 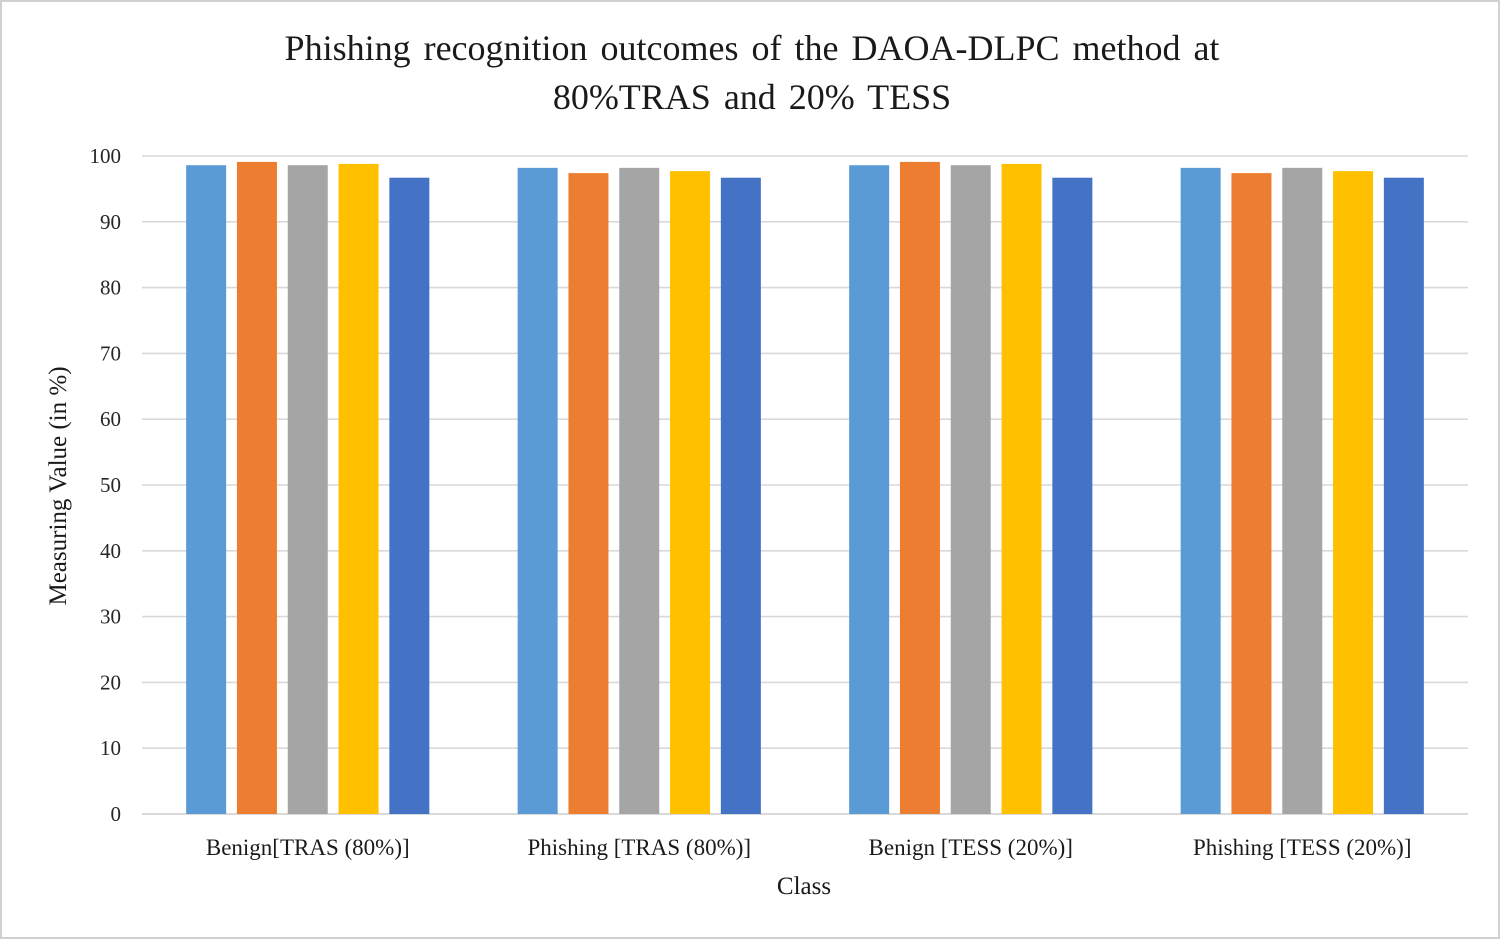 What do you see at coordinates (116, 814) in the screenshot?
I see `y-tick-label: 0` at bounding box center [116, 814].